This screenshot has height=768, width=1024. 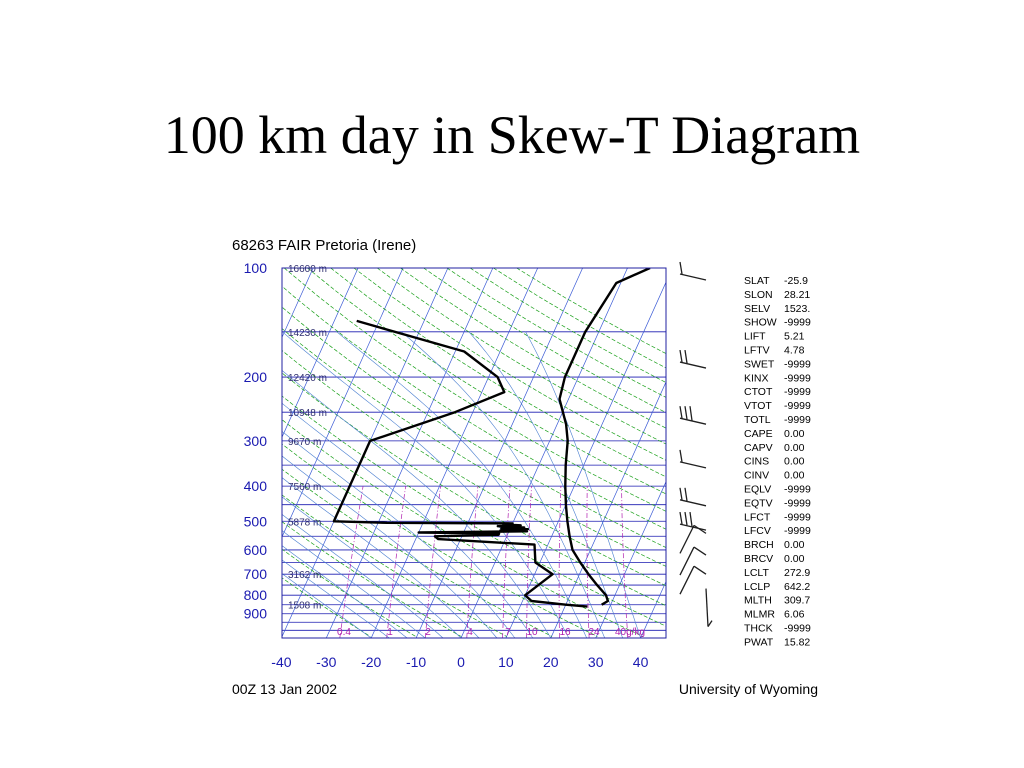 I want to click on temperature-label: 20, so click(x=551, y=662).